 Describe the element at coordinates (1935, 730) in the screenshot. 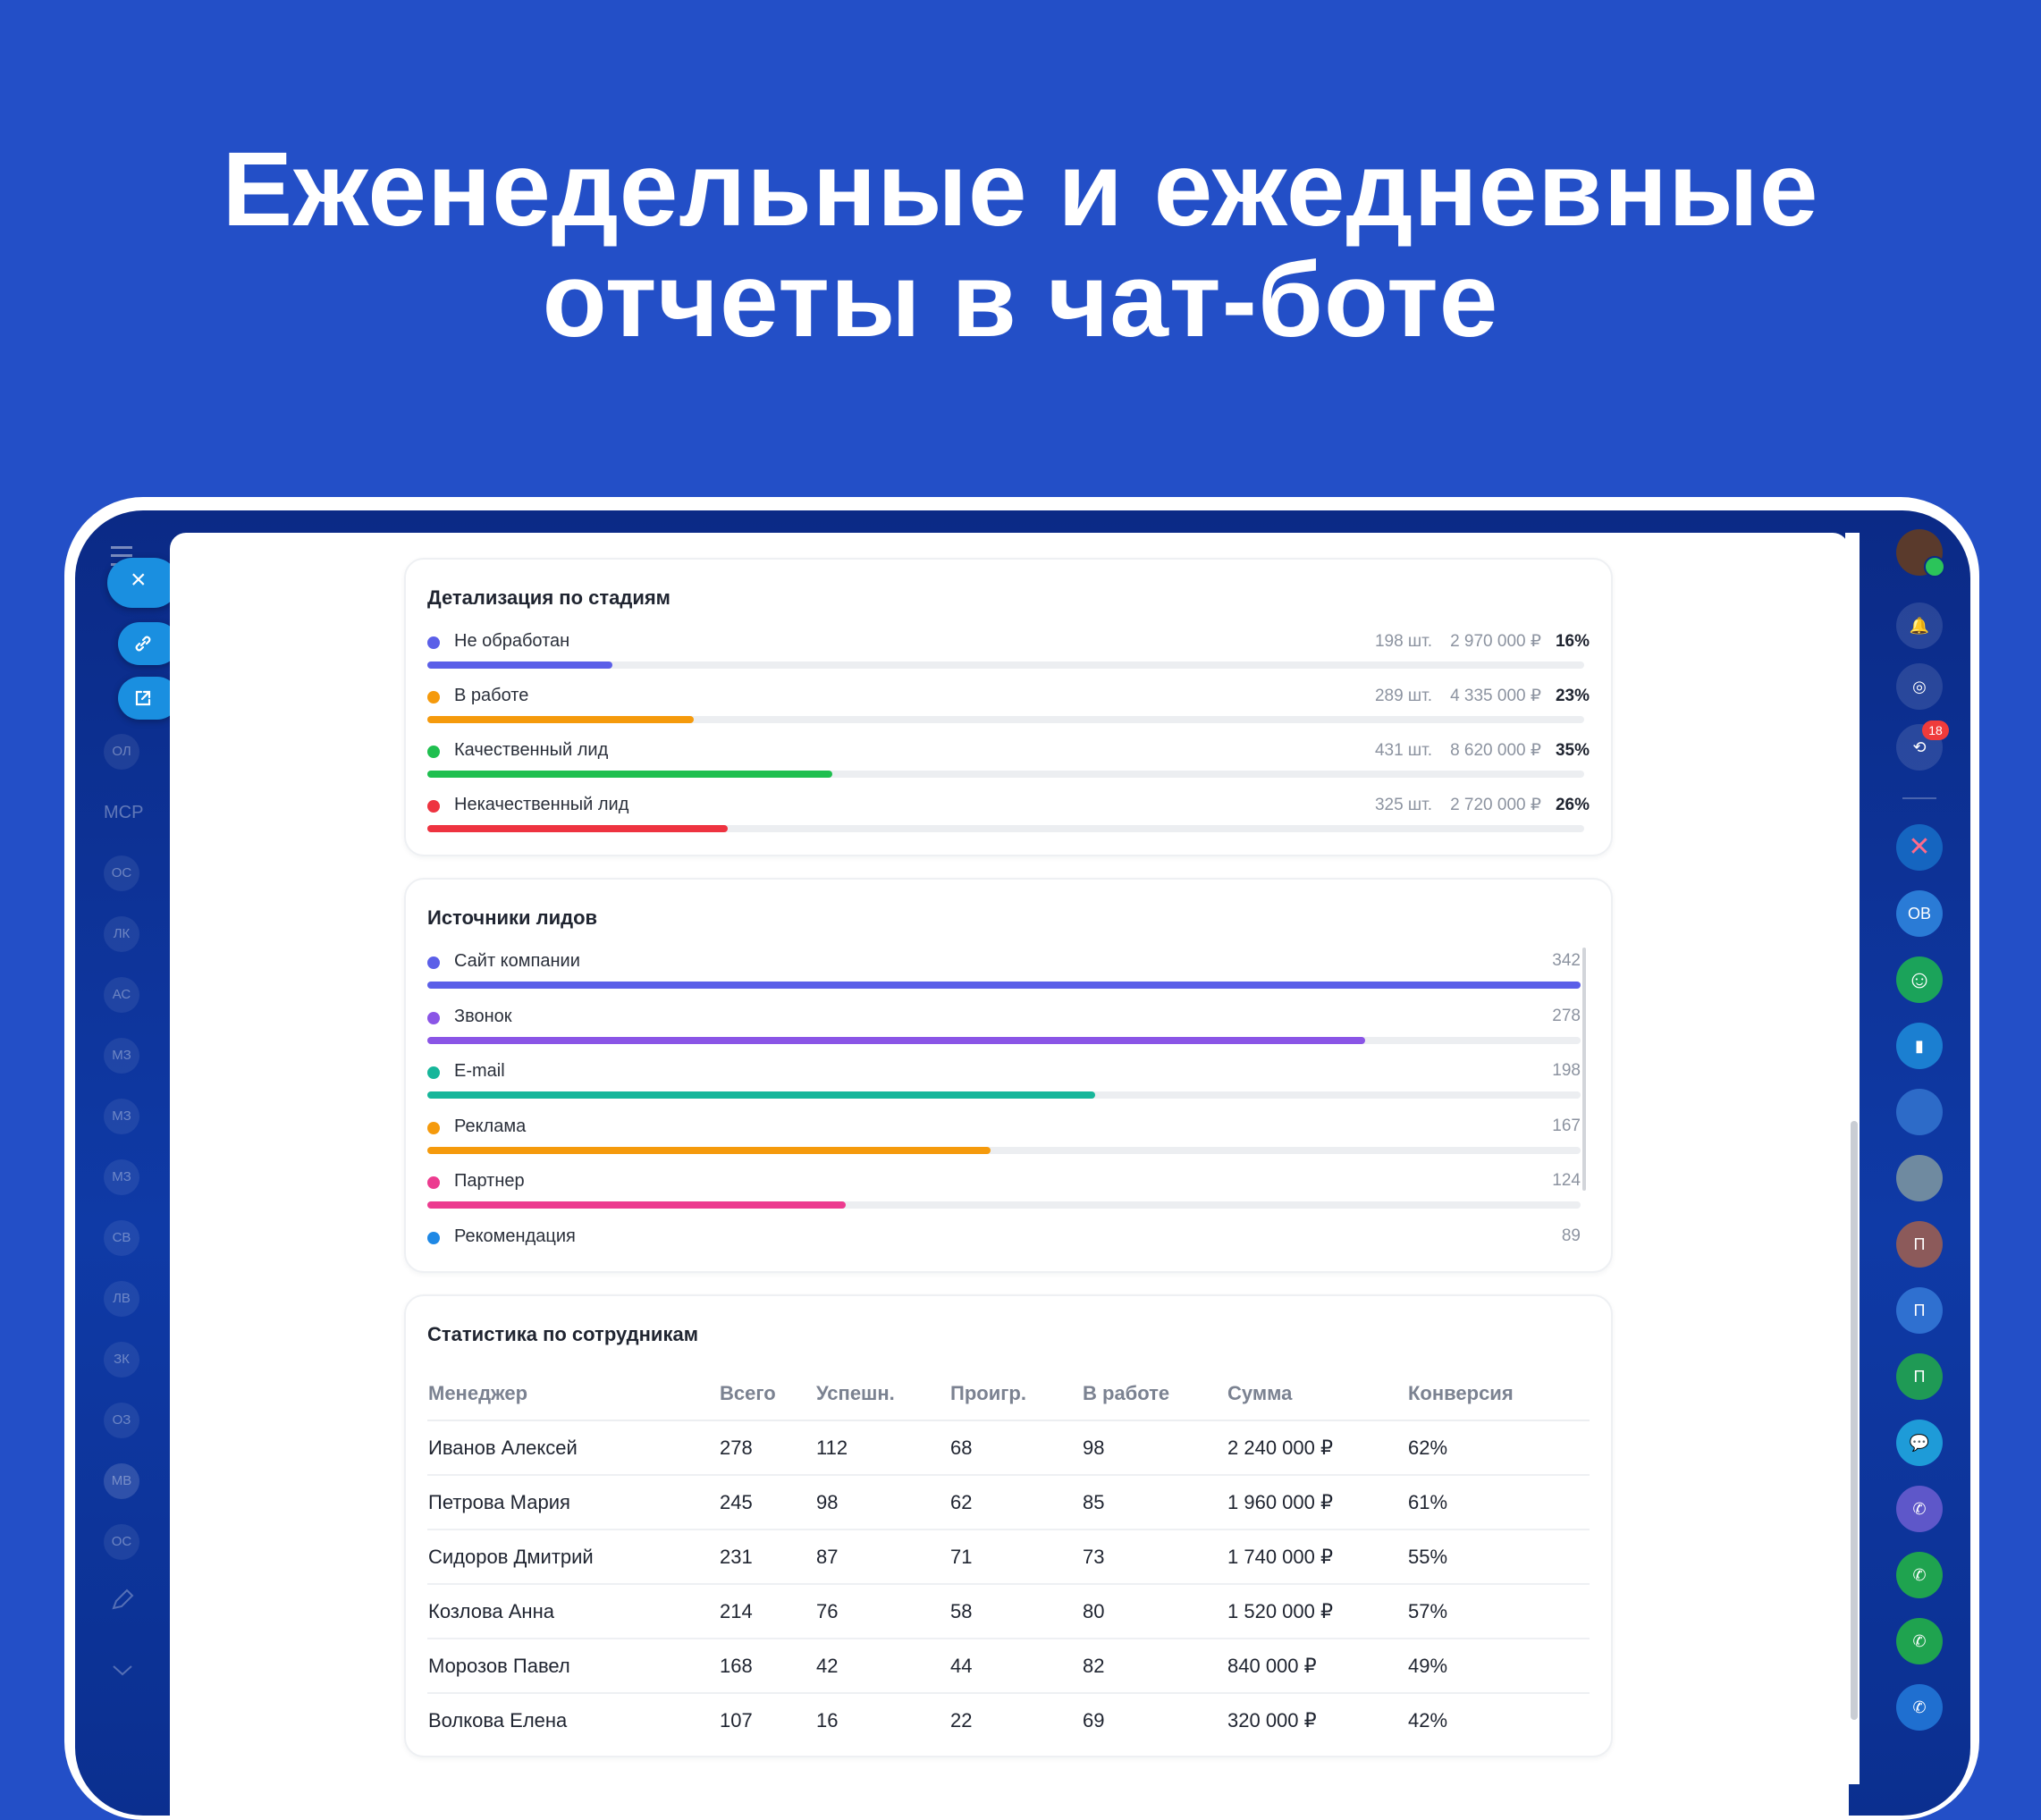

I see `notification-badge: 18` at that location.